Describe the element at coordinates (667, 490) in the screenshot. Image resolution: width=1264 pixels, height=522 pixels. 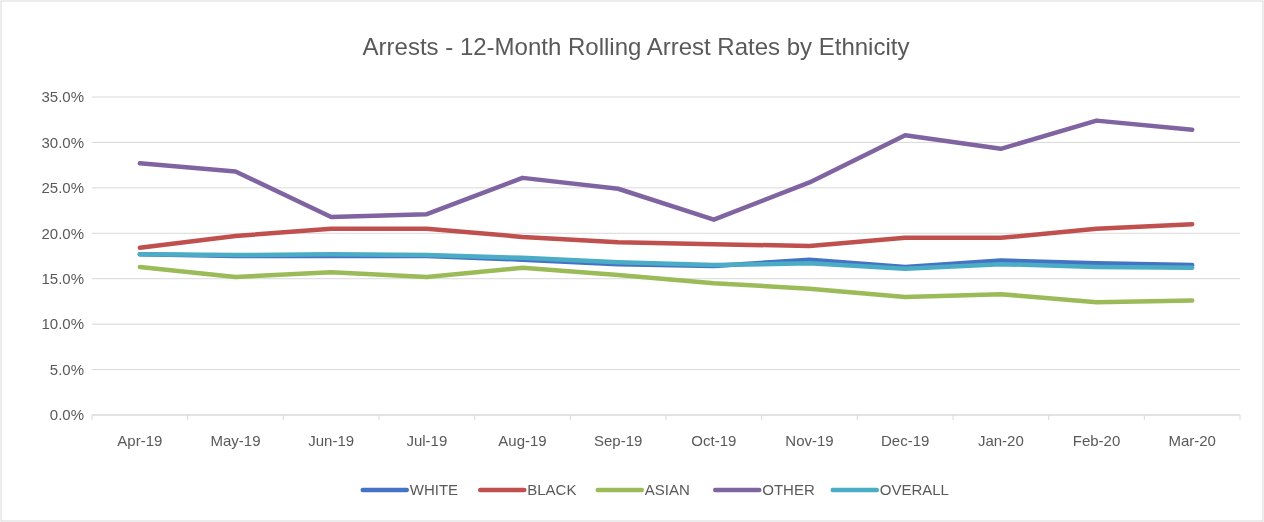
I see `legend-label: ASIAN` at that location.